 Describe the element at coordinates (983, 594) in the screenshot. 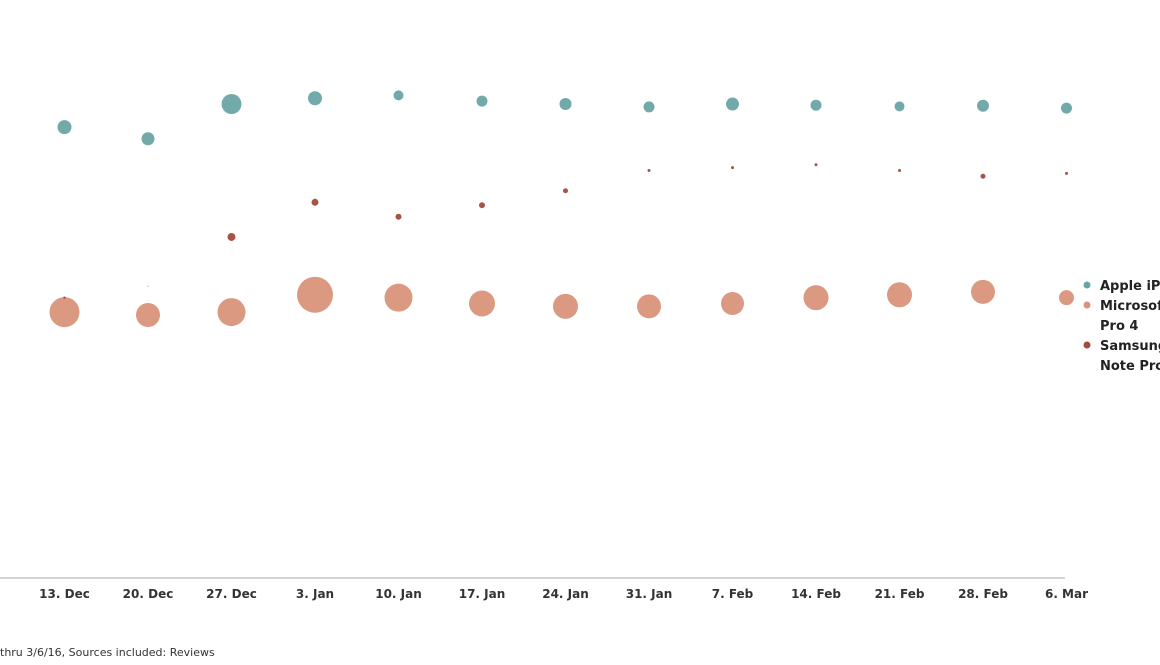

I see `x-tick-label: 28. Feb` at that location.